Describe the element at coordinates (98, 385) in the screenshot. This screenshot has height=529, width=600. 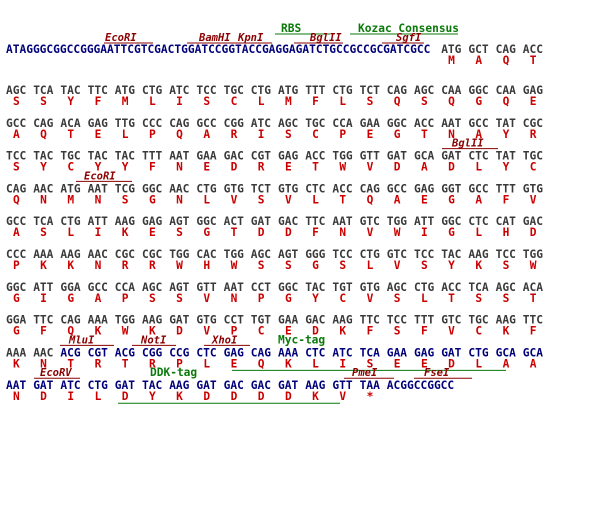
I see `codon: CTG` at that location.